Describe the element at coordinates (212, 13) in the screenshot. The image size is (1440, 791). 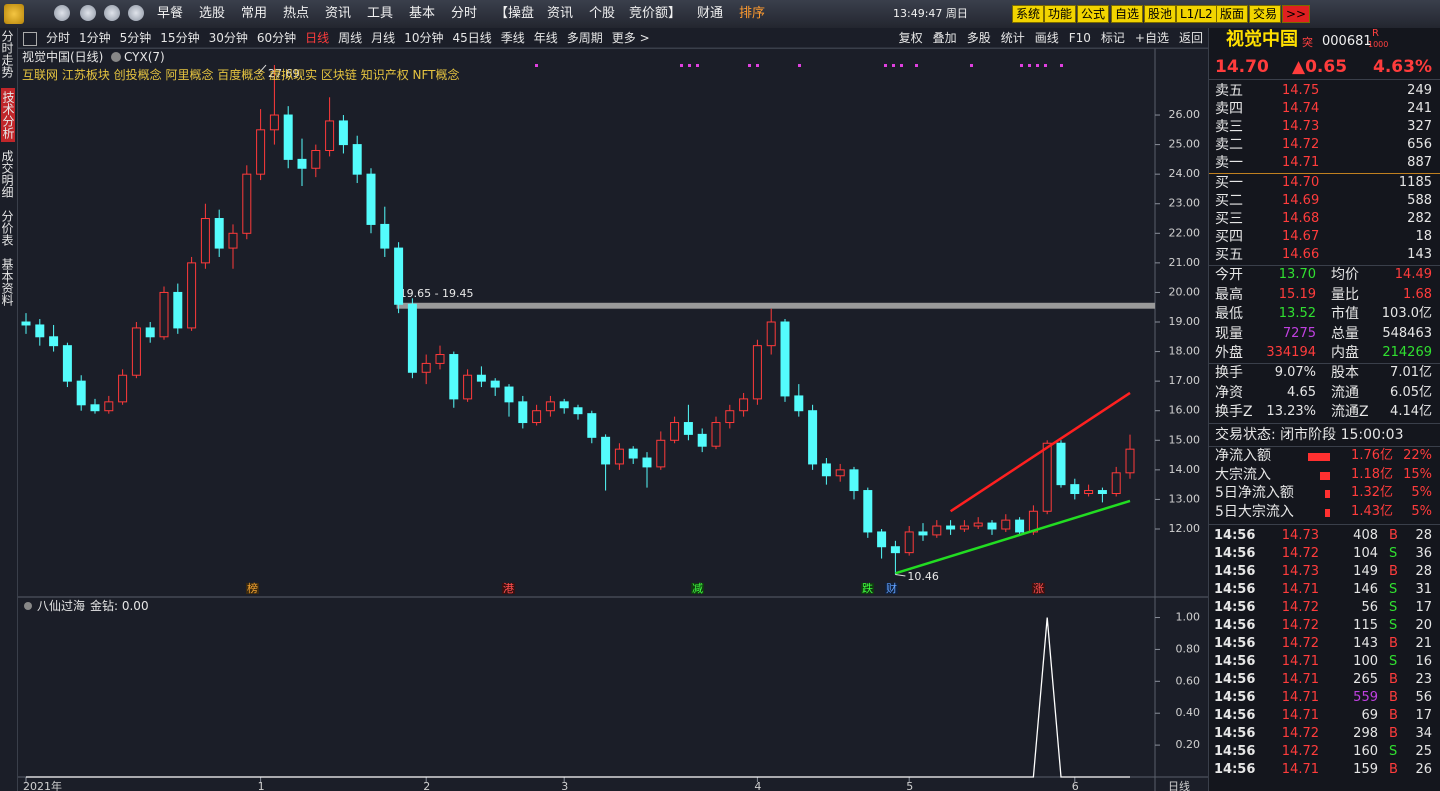
I see `menu-item: 选股` at that location.